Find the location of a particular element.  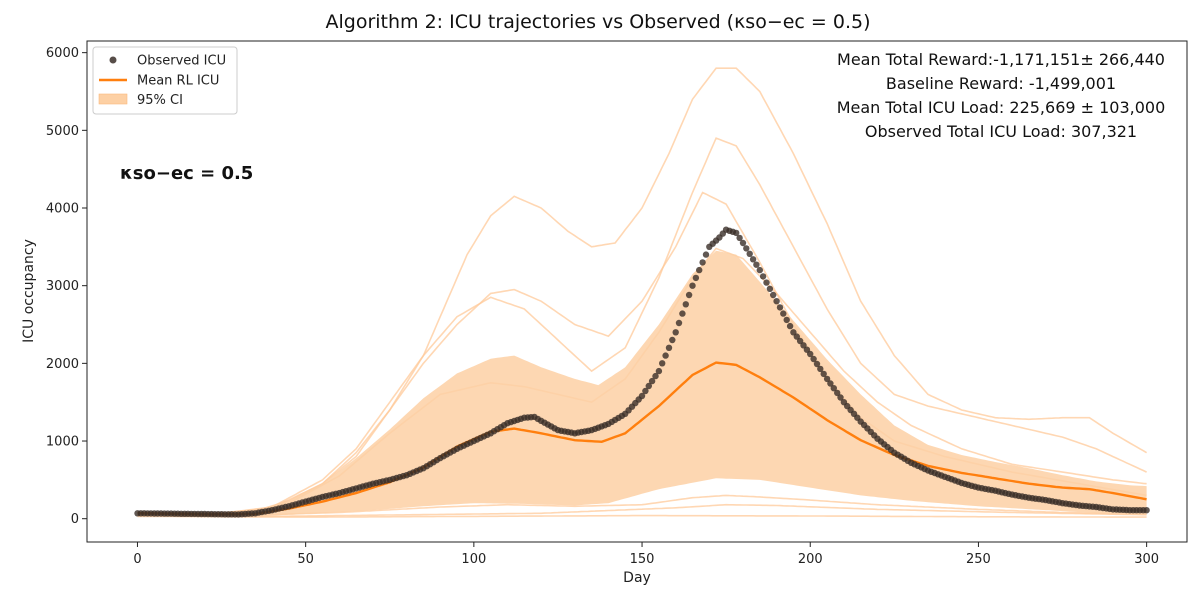

y-axis-ticks: 0 1000 2000 3000 4000 5000 6000 is located at coordinates (66, 286).